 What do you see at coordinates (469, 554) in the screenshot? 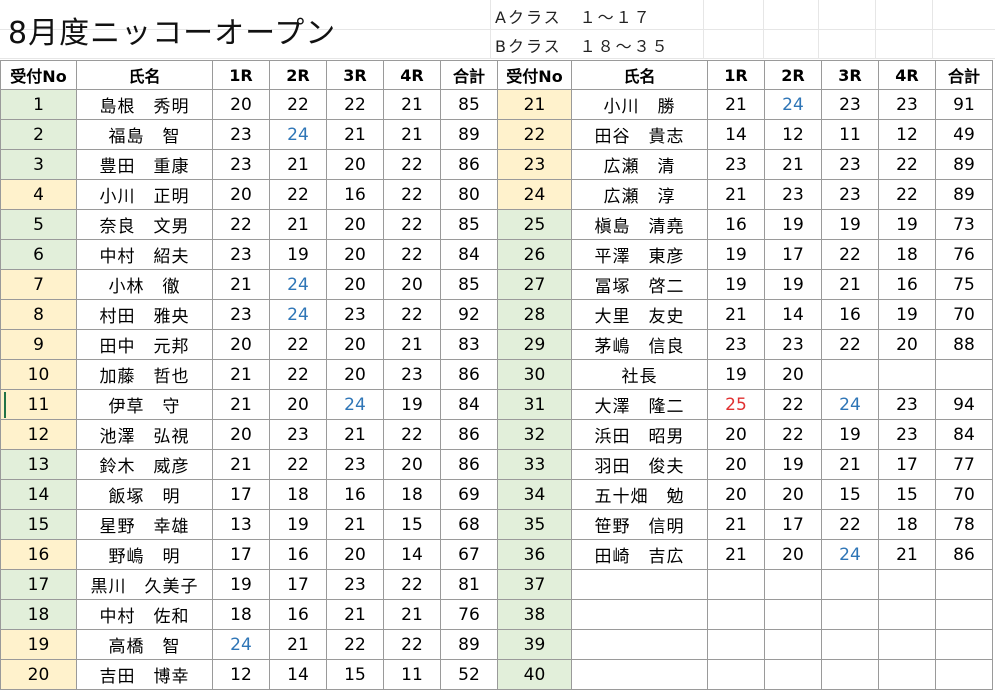
I see `total-cell: 67` at bounding box center [469, 554].